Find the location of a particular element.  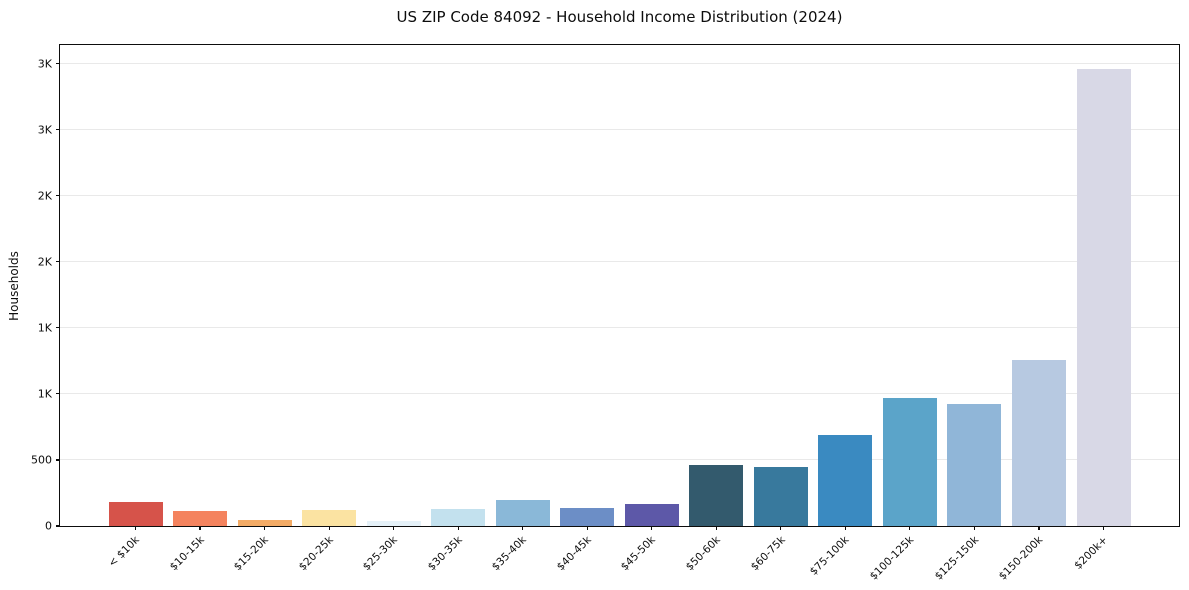

x-tick-label-text: $100-125k is located at coordinates (892, 558).